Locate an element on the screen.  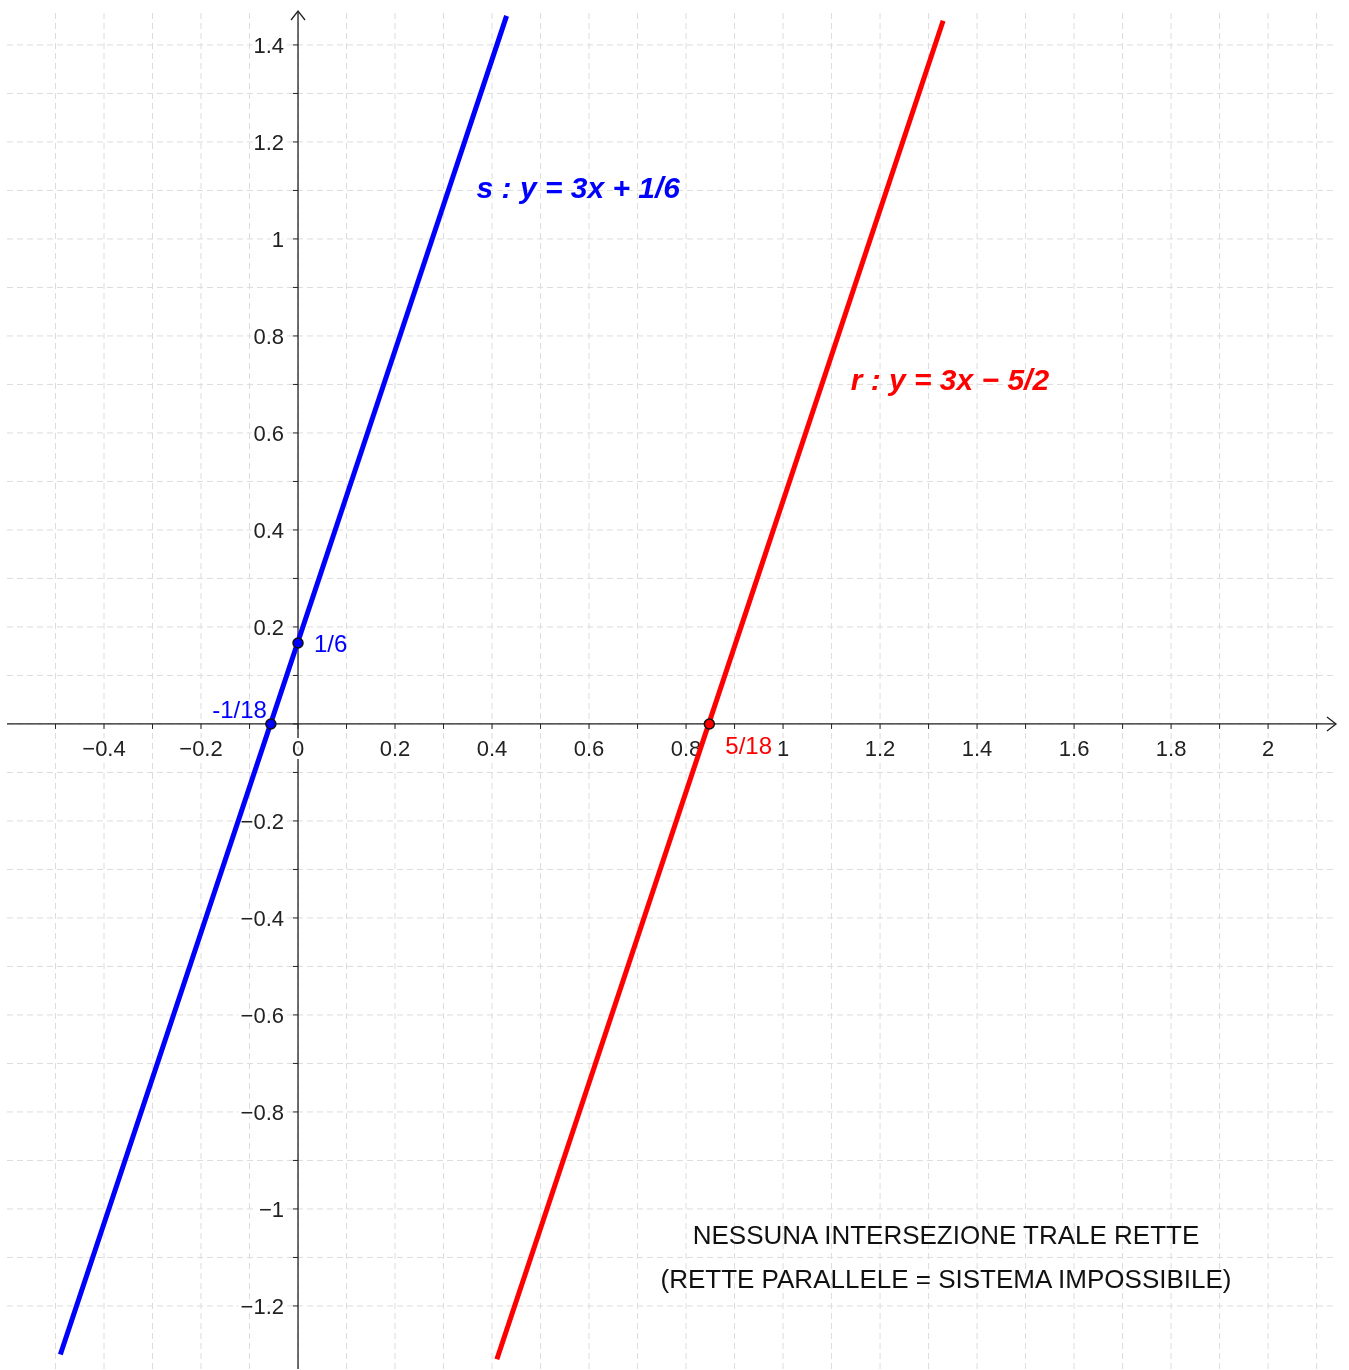
y-tick-label: 0.8 is located at coordinates (269, 336).